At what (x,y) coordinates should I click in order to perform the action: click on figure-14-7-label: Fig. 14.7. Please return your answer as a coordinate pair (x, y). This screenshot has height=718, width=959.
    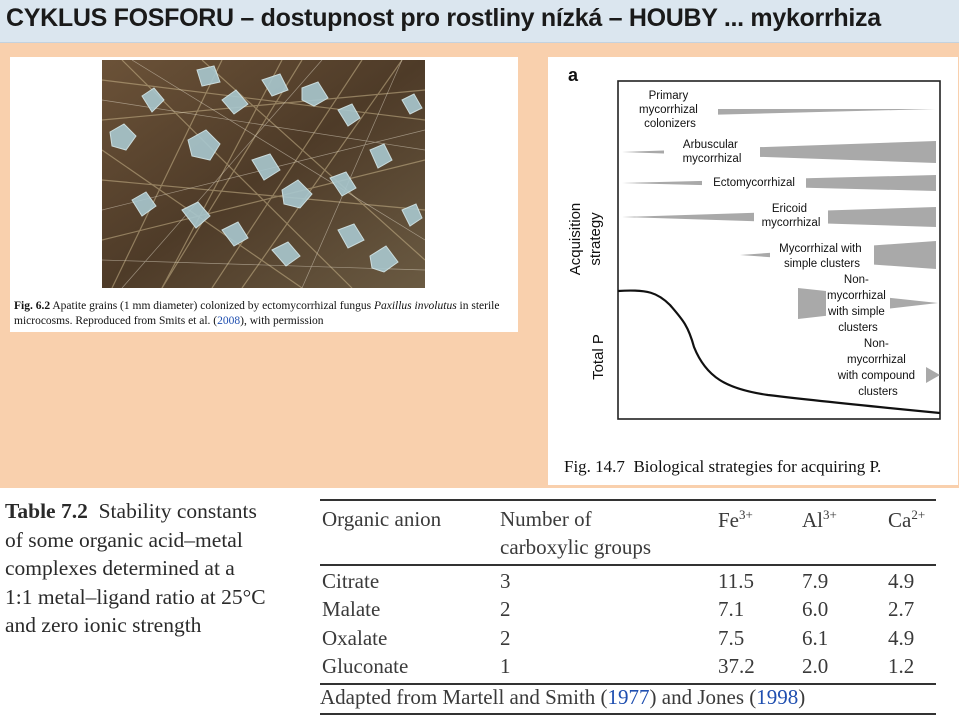
    Looking at the image, I should click on (594, 466).